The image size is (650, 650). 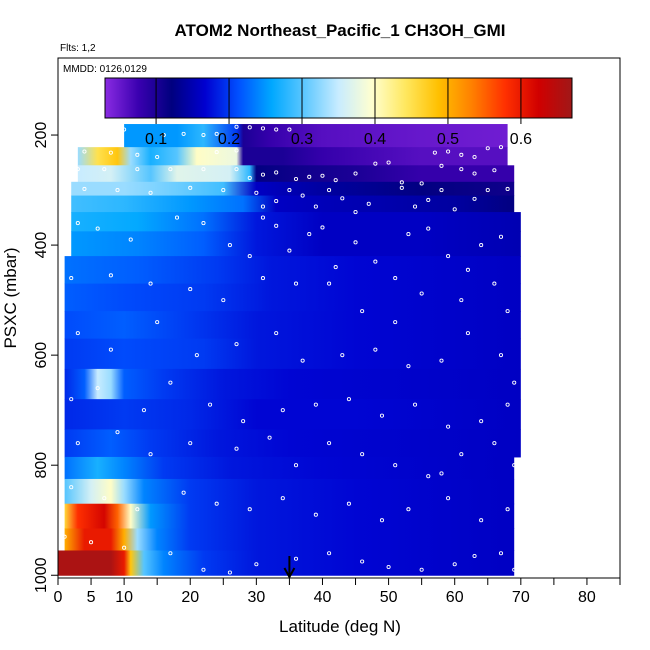 I want to click on colorbar: 0.1 0.2 0.3 0.4 0.5 0.6, so click(x=338, y=112).